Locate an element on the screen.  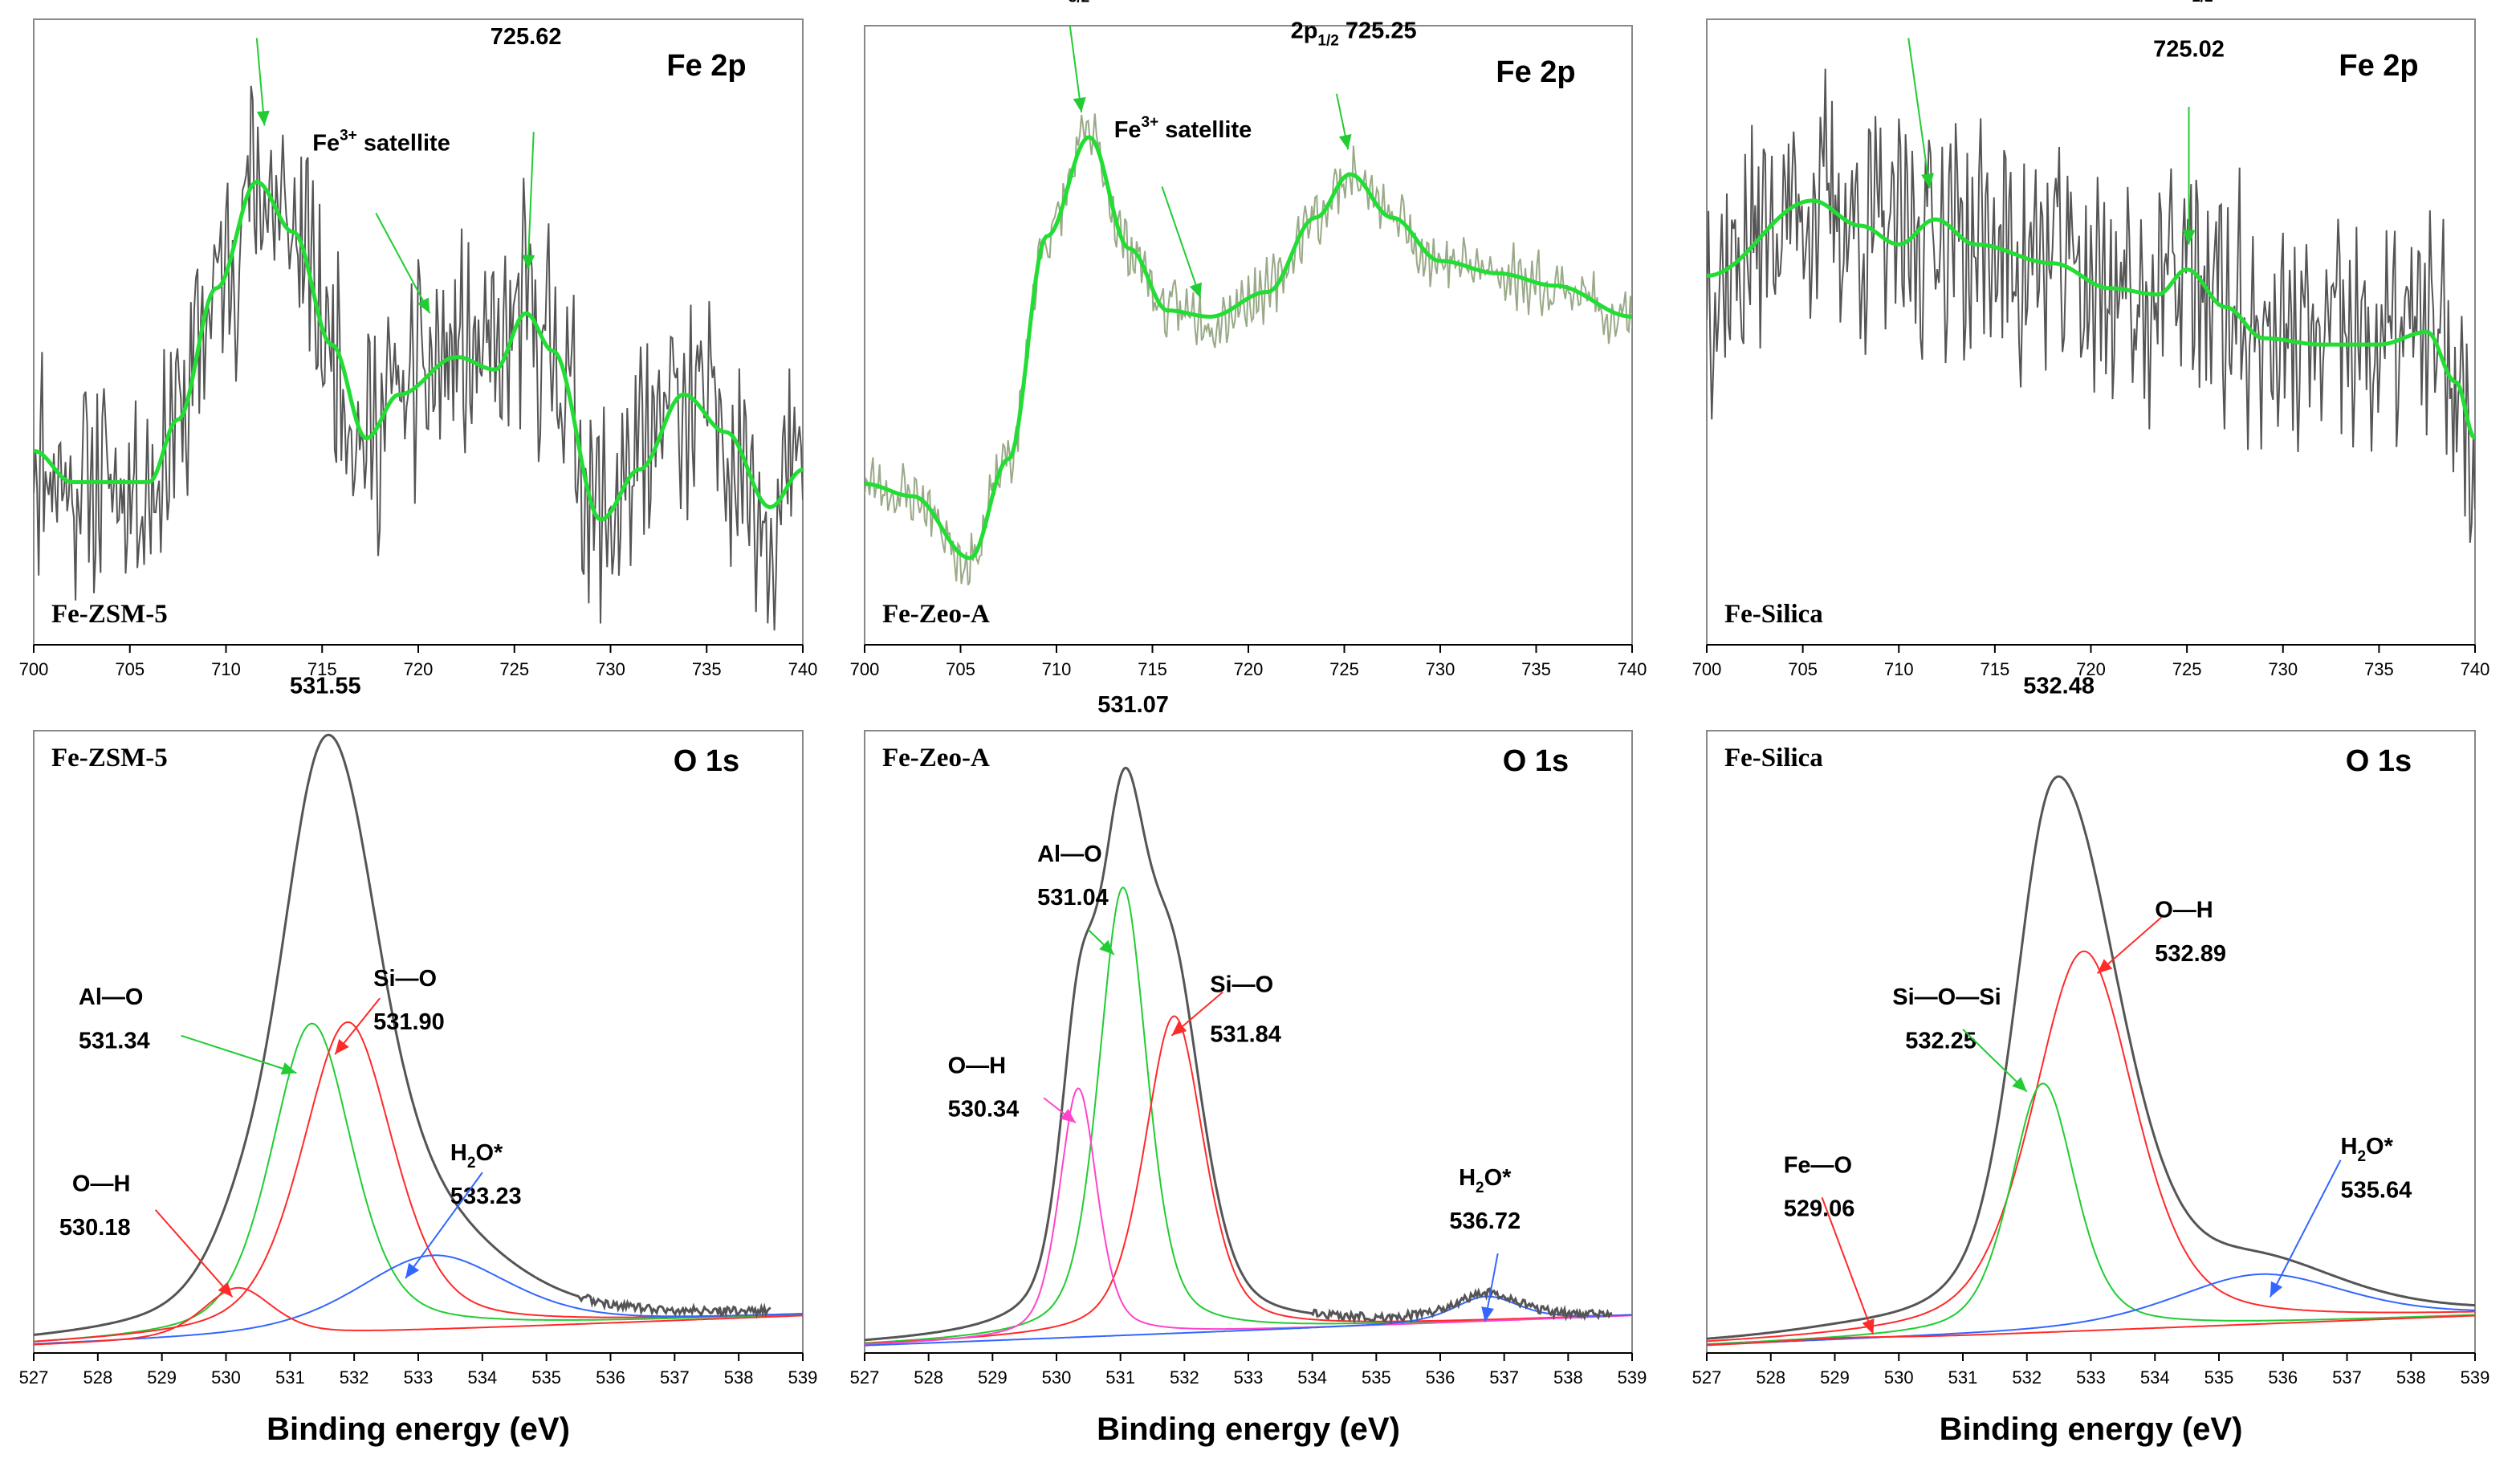
annotation-text-part: 530.18 is located at coordinates (95, 1228).